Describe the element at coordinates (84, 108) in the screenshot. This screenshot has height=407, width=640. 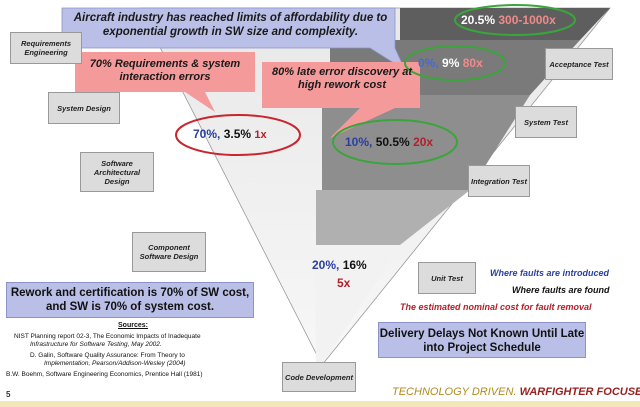
I see `phase-system-design: System Design` at that location.